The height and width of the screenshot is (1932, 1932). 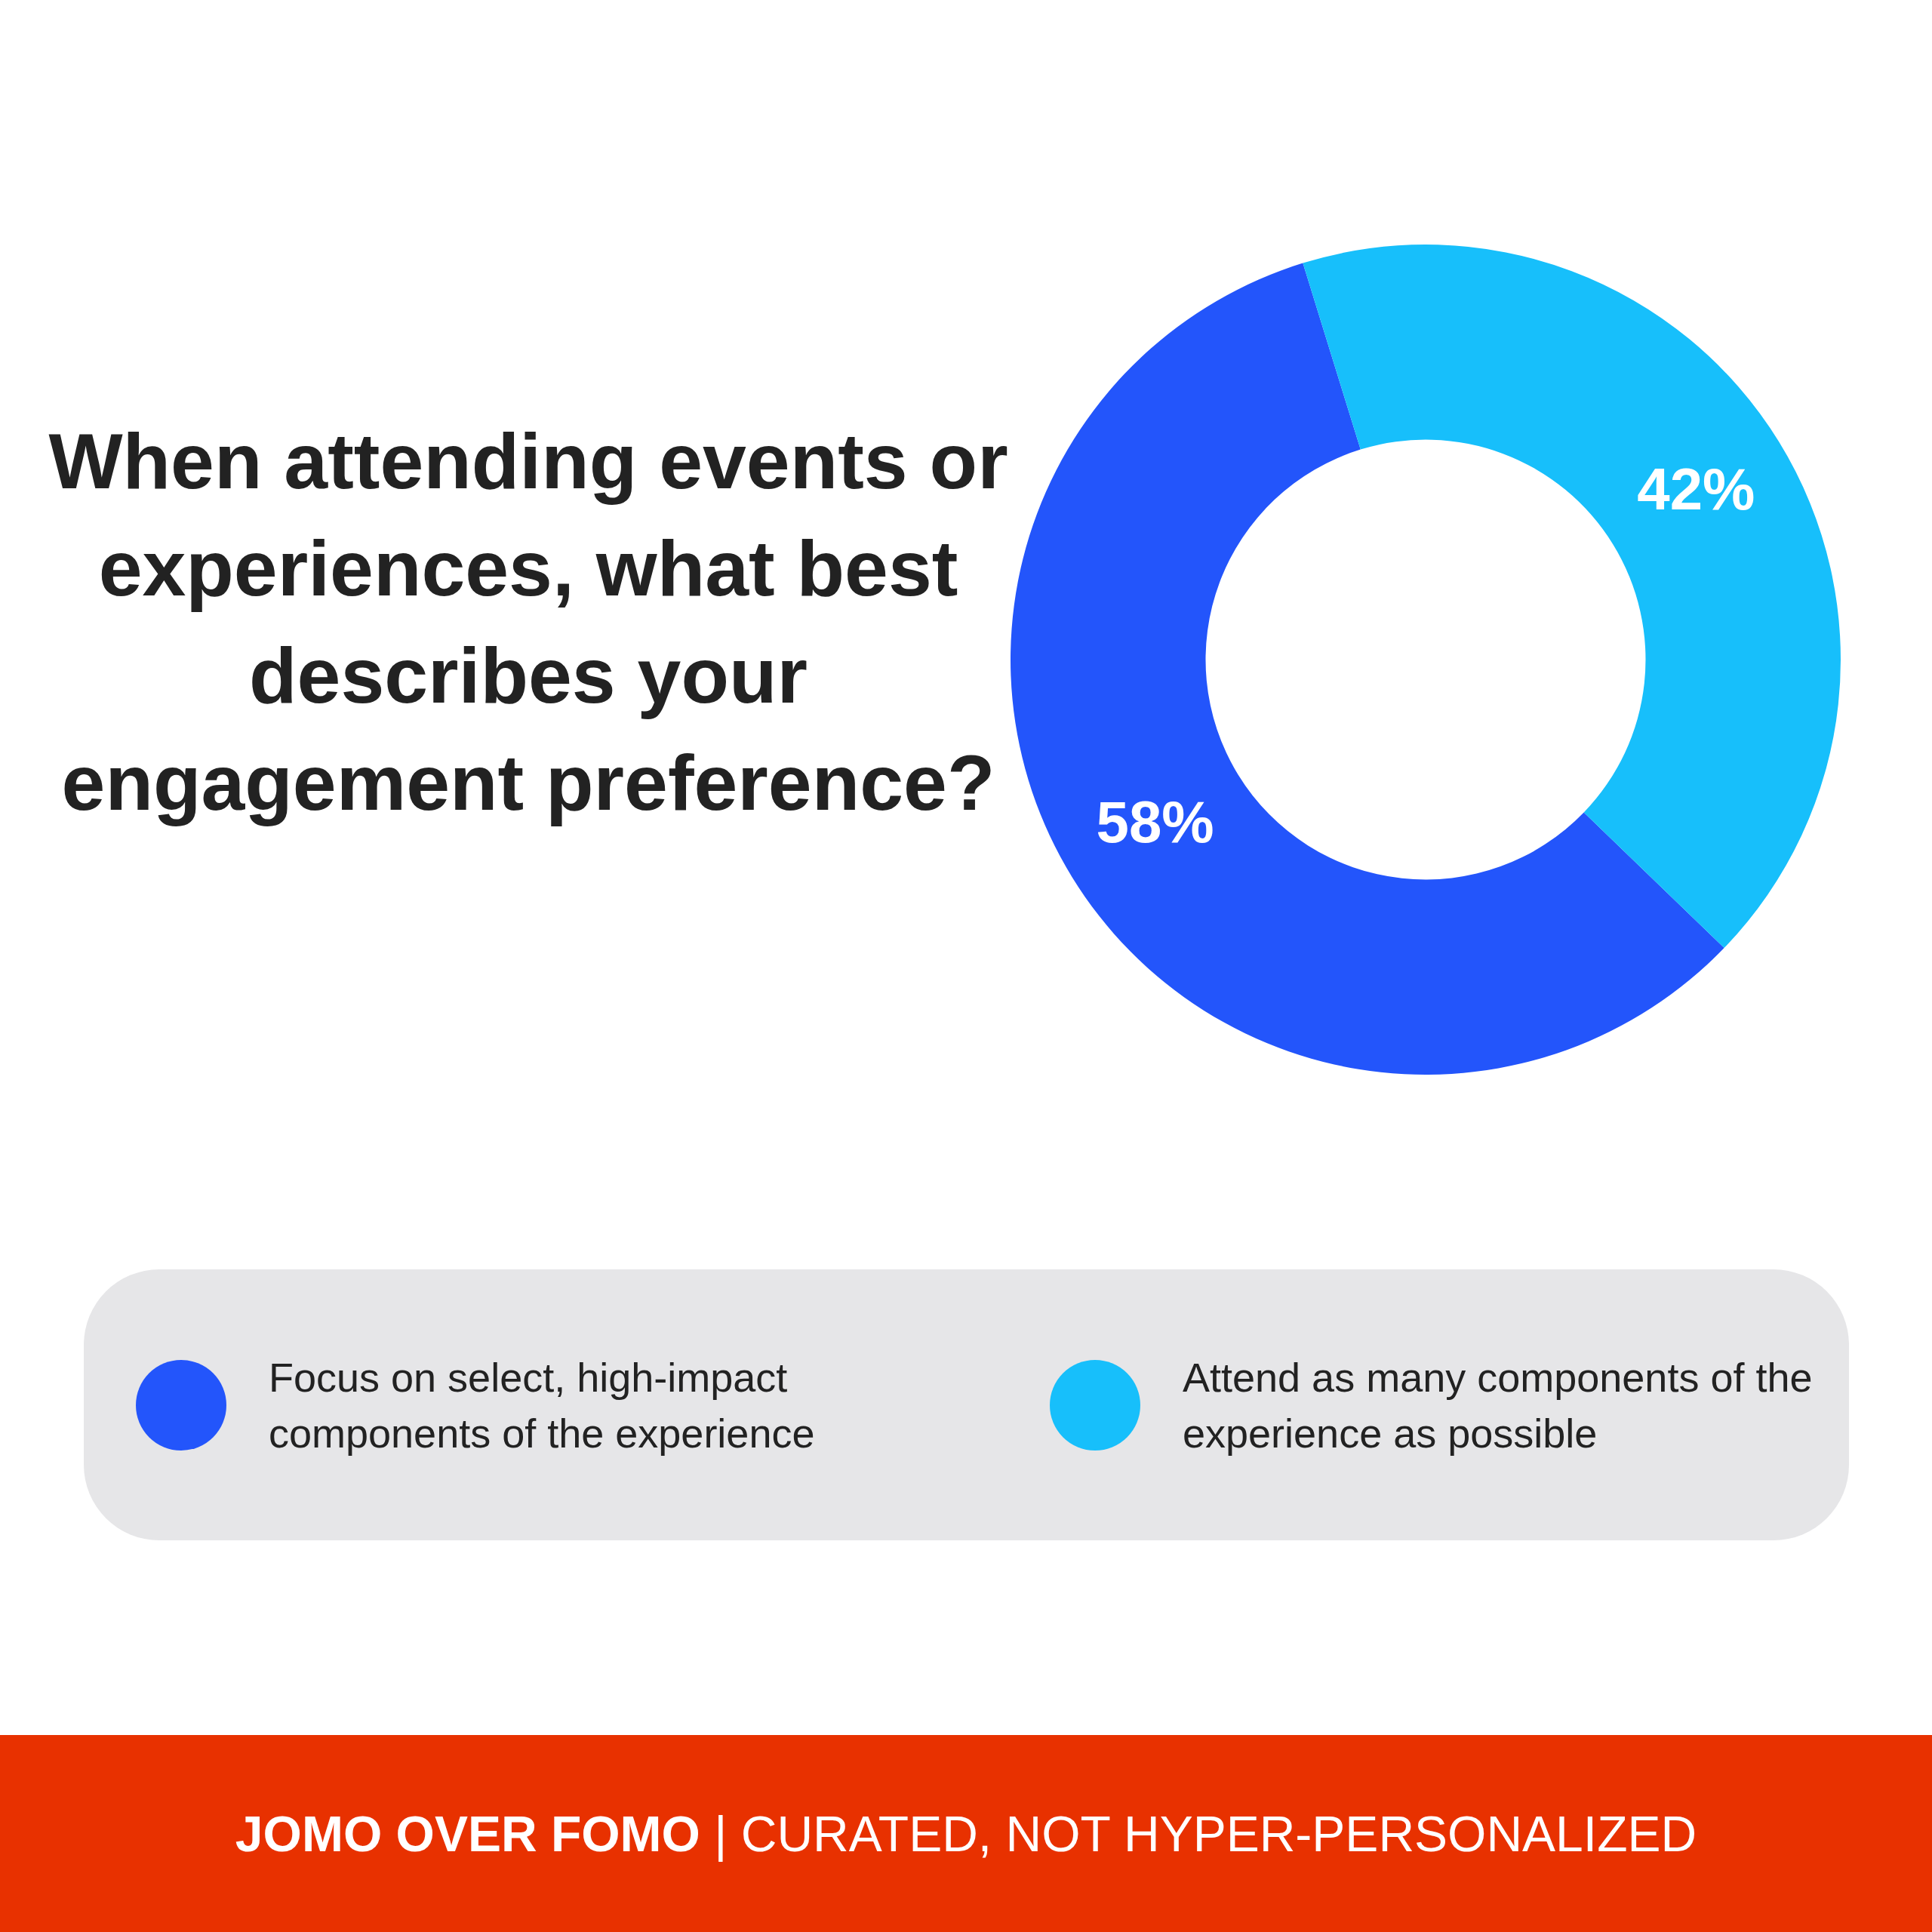 What do you see at coordinates (966, 1833) in the screenshot?
I see `text: JOMO OVER FOMO | CURATED, NOT HYPER-PERSONALIZED` at bounding box center [966, 1833].